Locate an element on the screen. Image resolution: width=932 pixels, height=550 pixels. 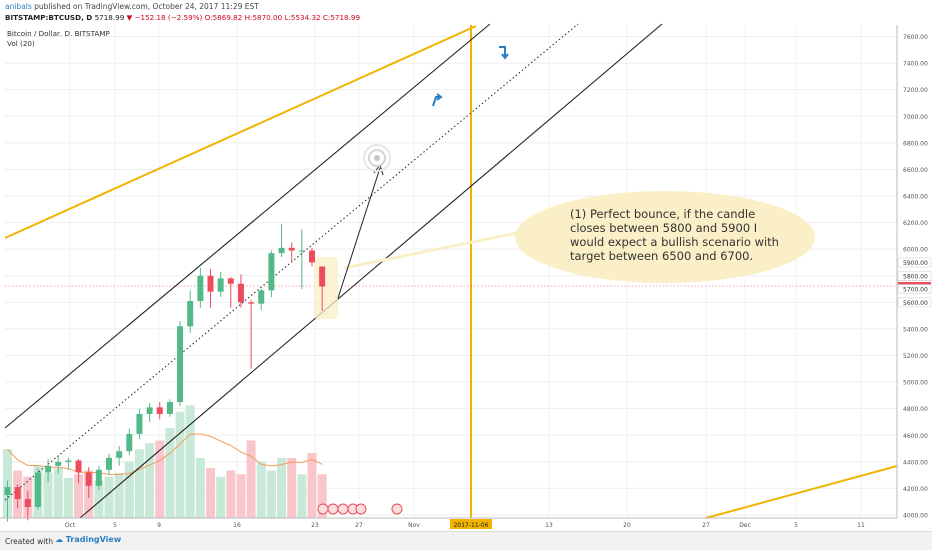
volume-ma-line is located at coordinates (165, 454).